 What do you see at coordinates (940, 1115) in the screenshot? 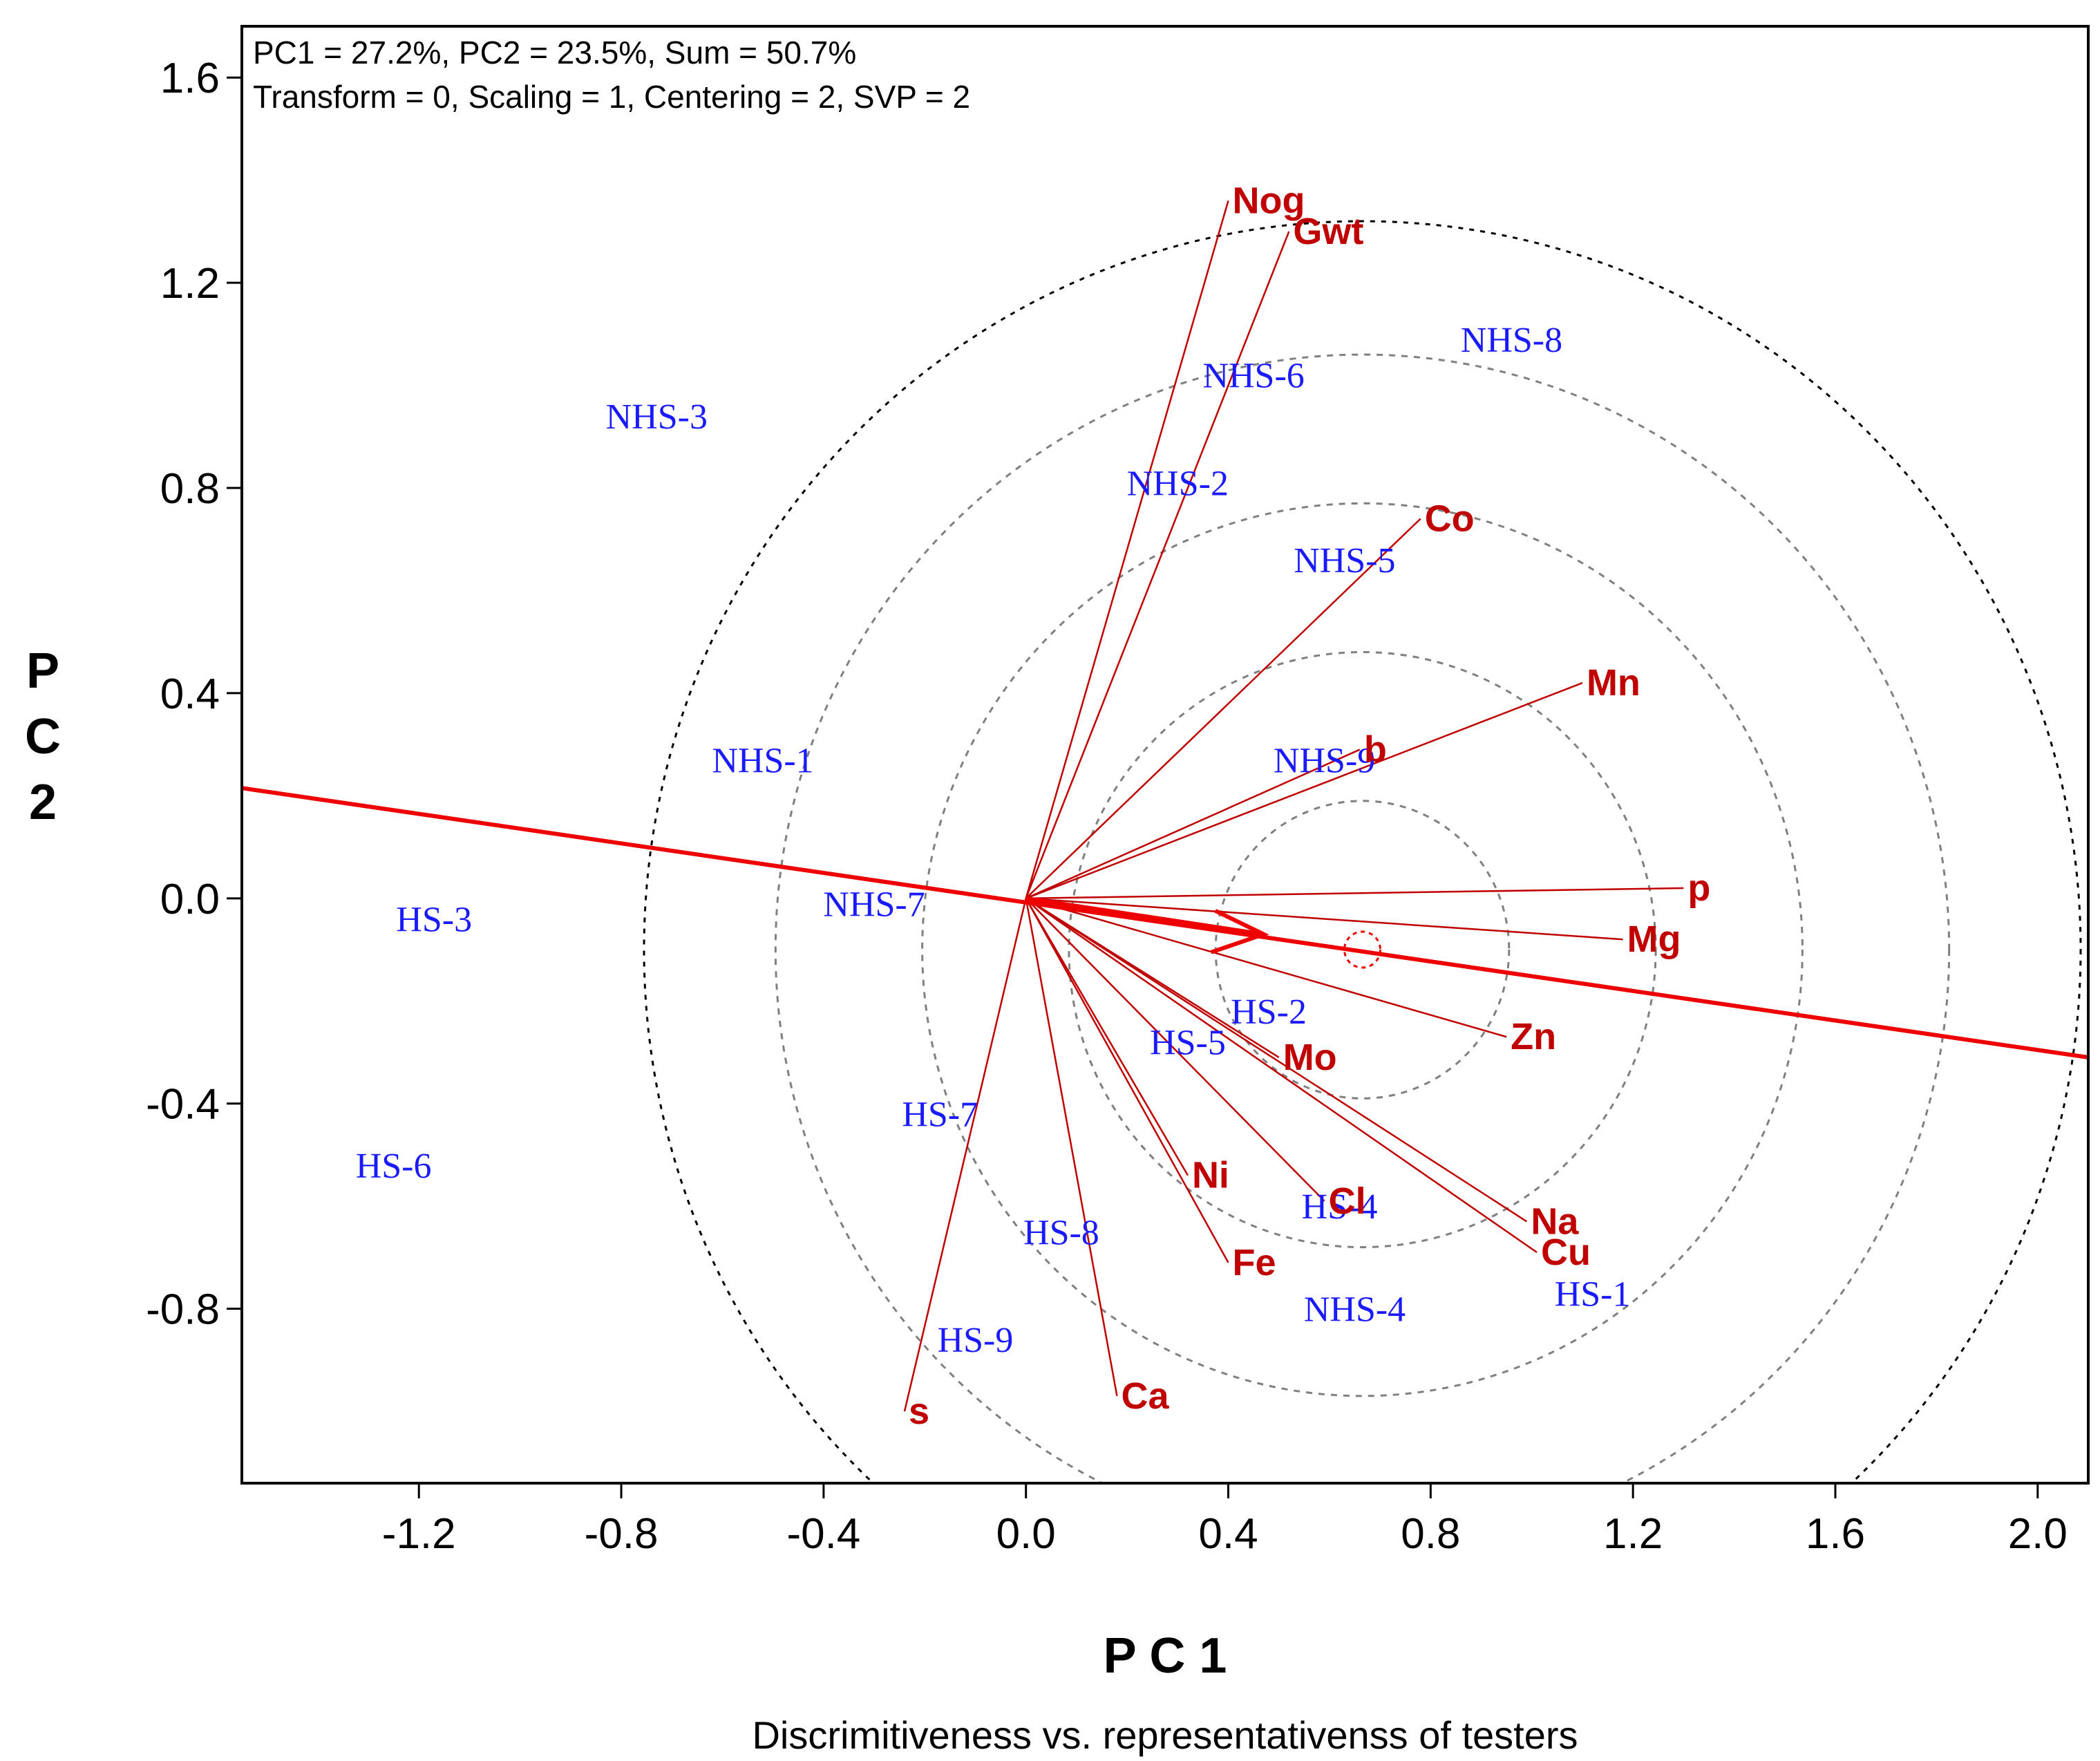
I see `genotype-hs-7: HS-7` at bounding box center [940, 1115].